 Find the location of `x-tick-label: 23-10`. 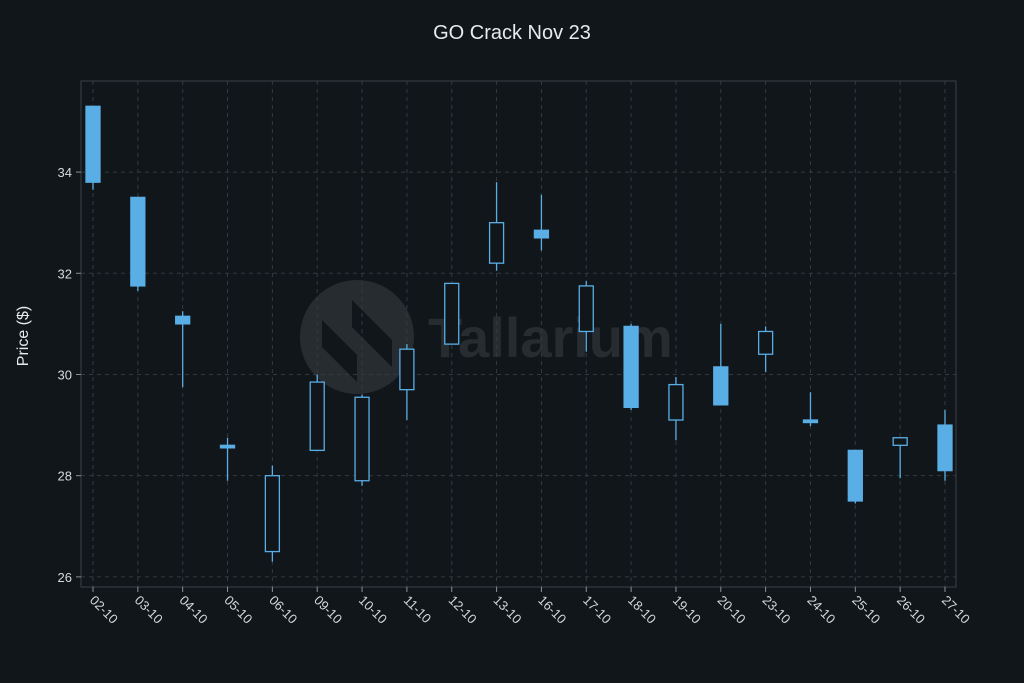

x-tick-label: 23-10 is located at coordinates (777, 610).